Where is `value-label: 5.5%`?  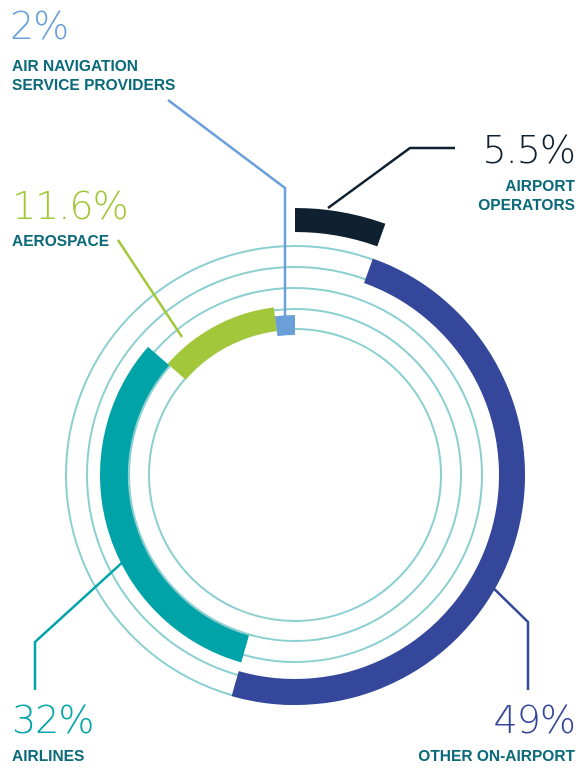 value-label: 5.5% is located at coordinates (529, 150).